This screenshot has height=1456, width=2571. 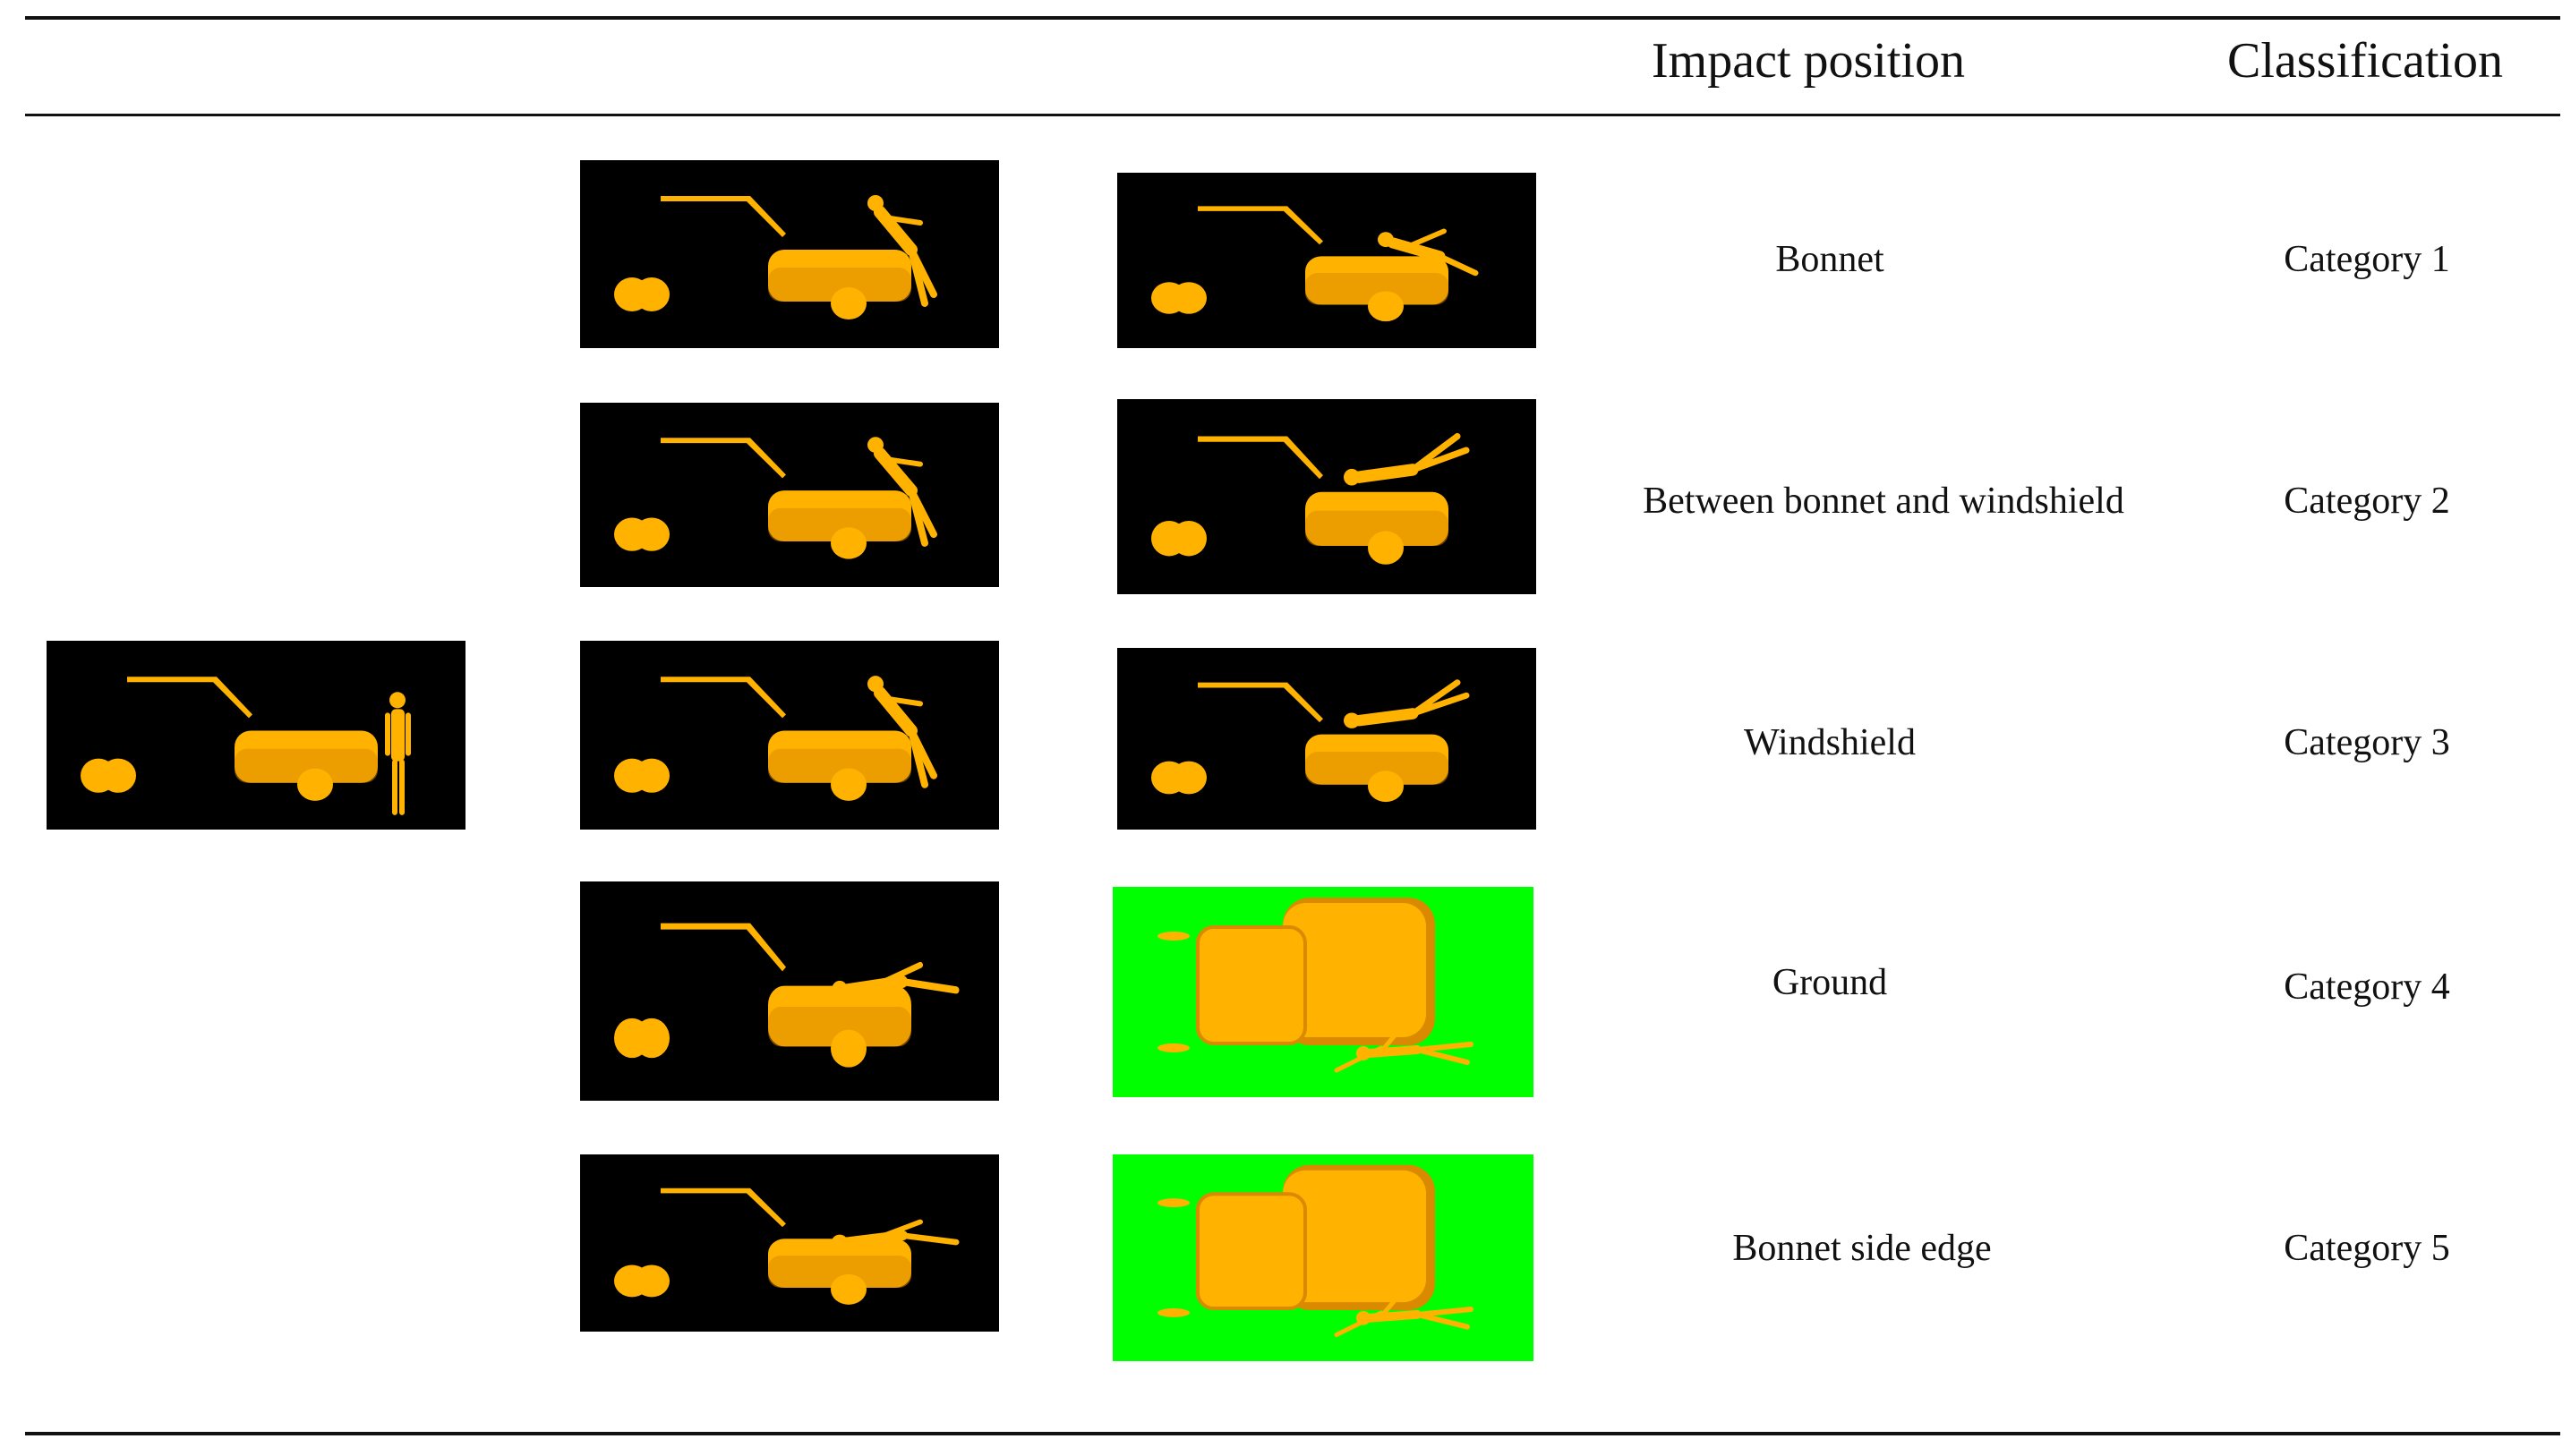 I want to click on header-rule, so click(x=1292, y=115).